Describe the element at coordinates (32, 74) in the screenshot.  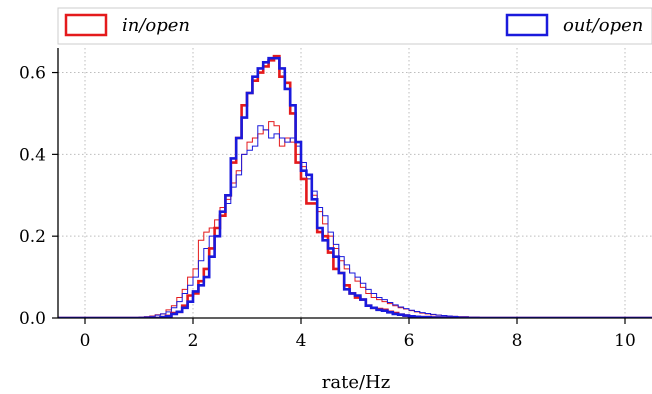
I see `y-tick-label: 0.6` at that location.